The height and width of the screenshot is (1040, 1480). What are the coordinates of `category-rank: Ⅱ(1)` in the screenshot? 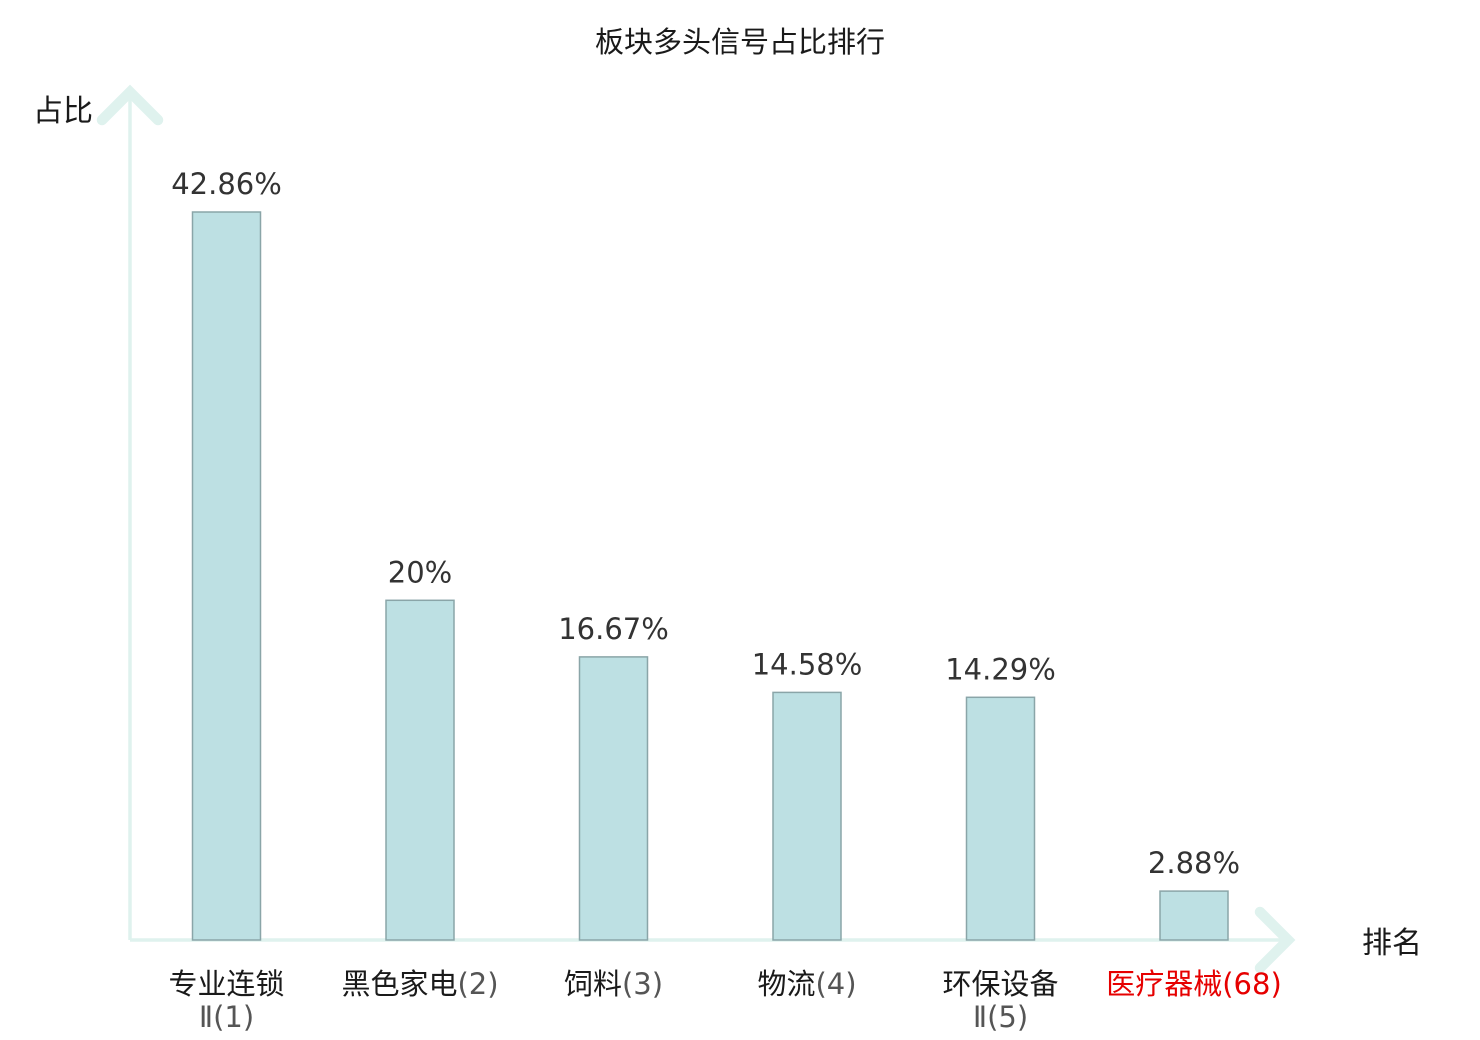 It's located at (226, 1017).